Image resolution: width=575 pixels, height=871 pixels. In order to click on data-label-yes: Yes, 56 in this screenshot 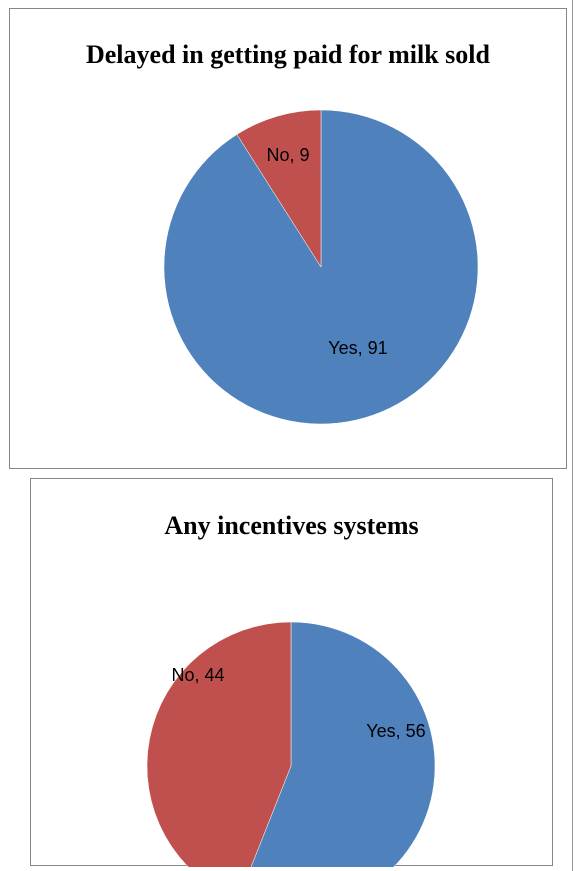, I will do `click(395, 731)`.